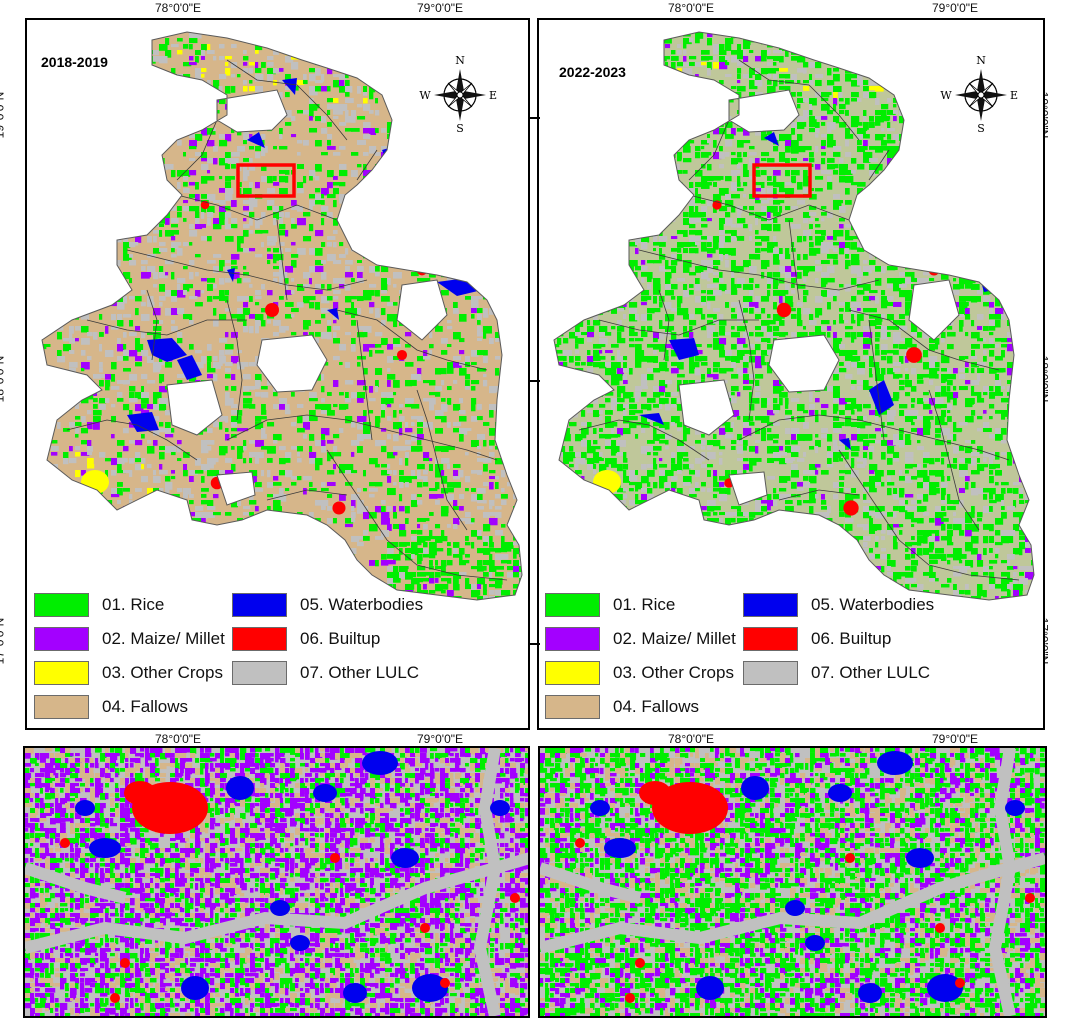  What do you see at coordinates (534, 644) in the screenshot?
I see `frame-tick` at bounding box center [534, 644].